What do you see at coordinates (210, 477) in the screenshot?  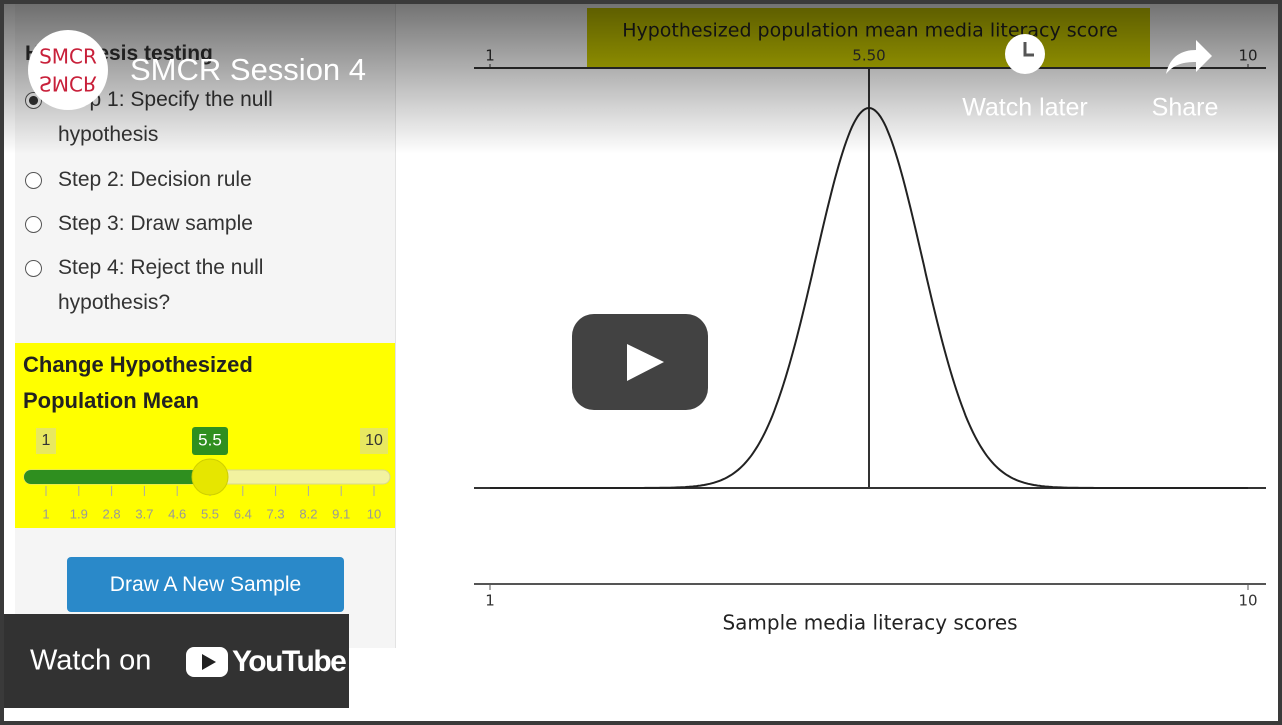 I see `slider-thumb` at bounding box center [210, 477].